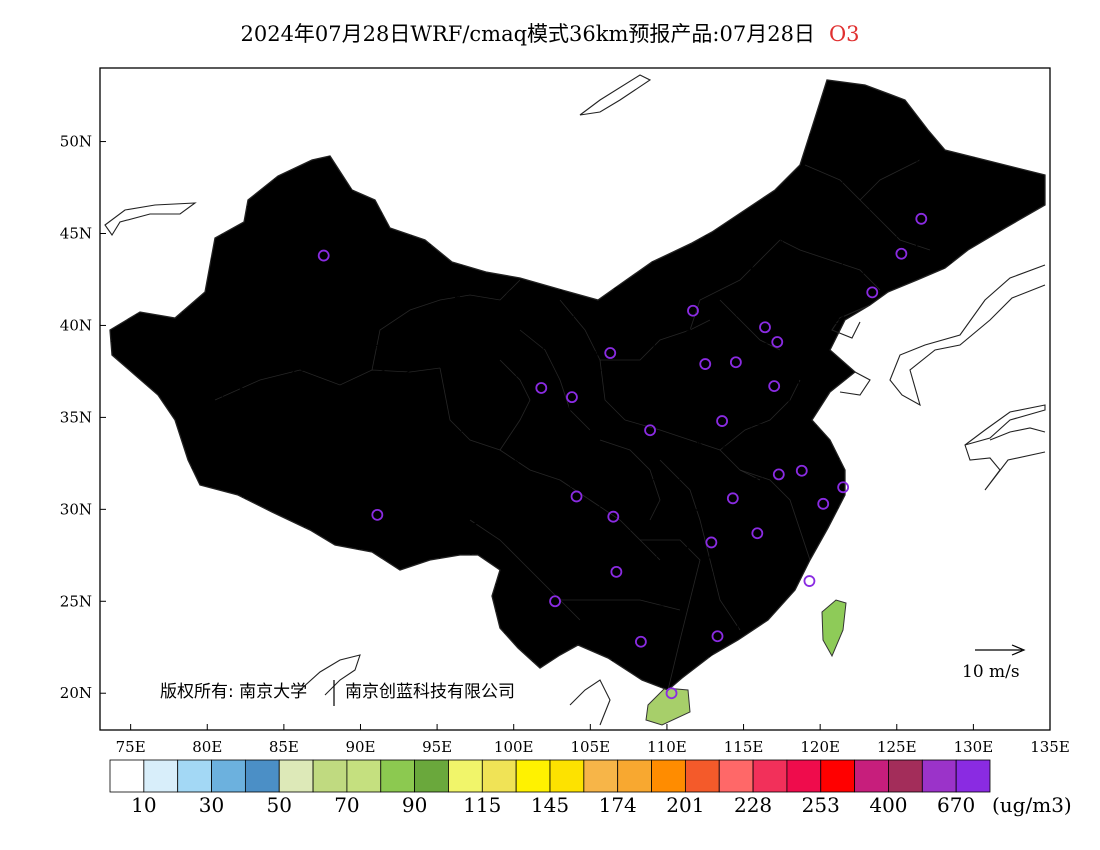 The image size is (1100, 850). Describe the element at coordinates (346, 805) in the screenshot. I see `colorbar-label: 70` at that location.